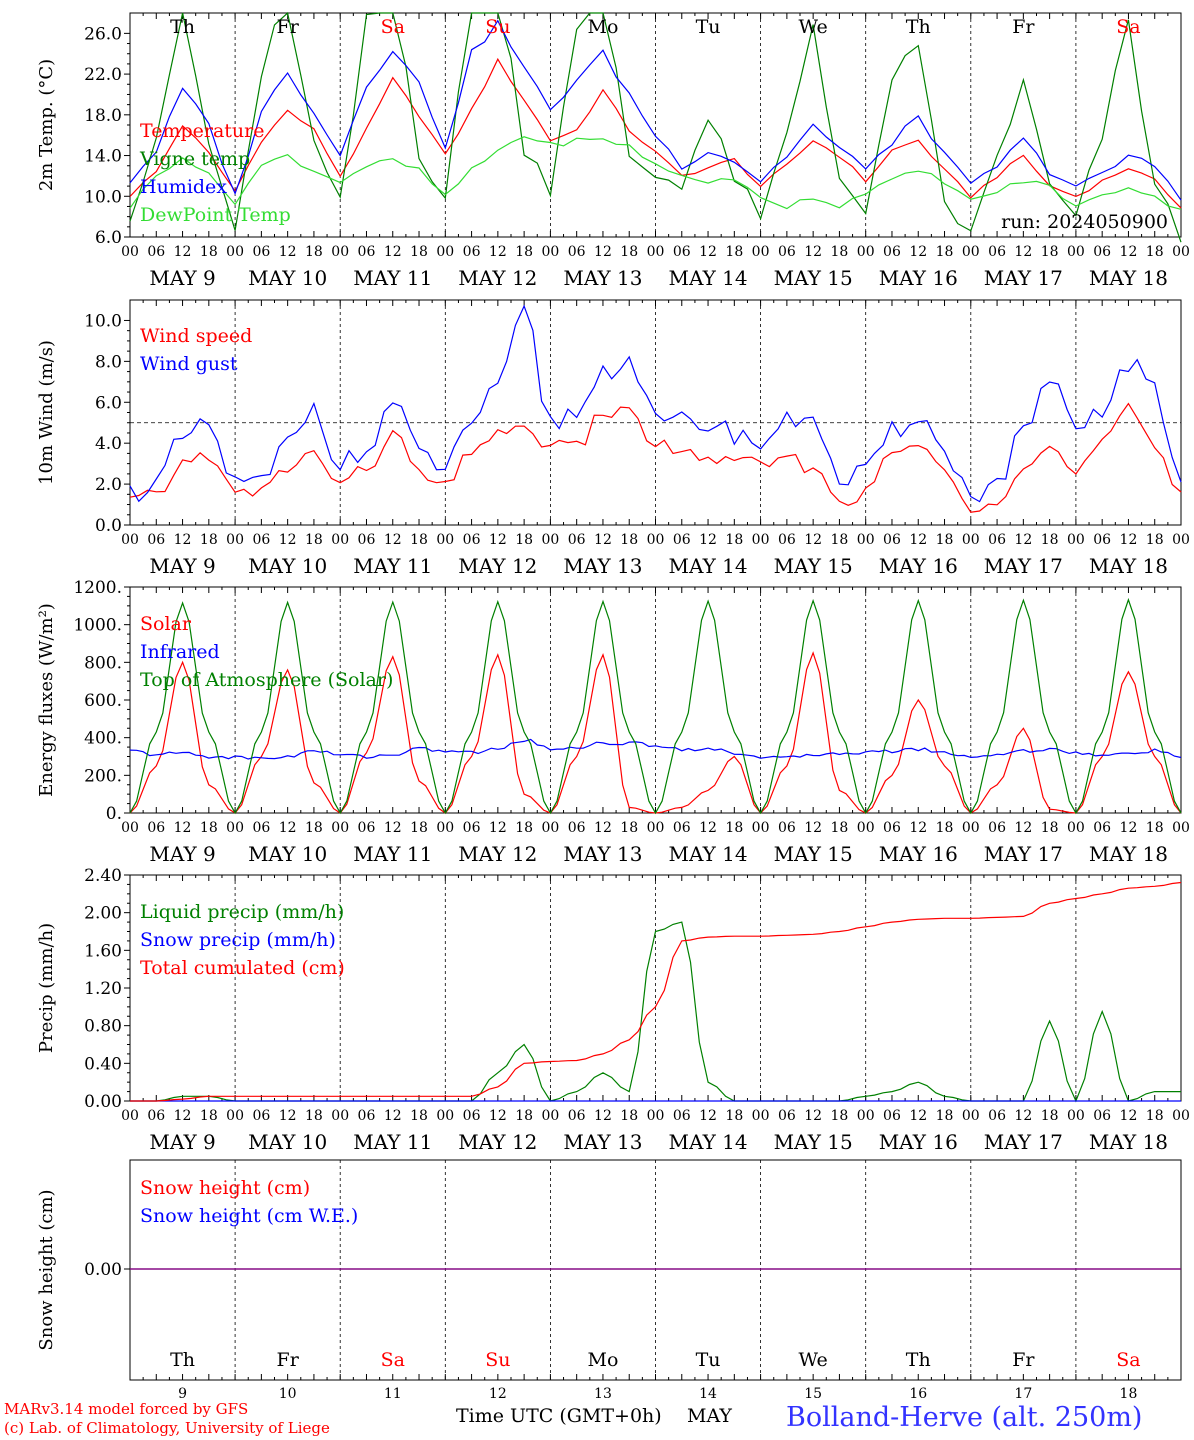 The width and height of the screenshot is (1194, 1440). Describe the element at coordinates (497, 278) in the screenshot. I see `date-label: MAY 12` at that location.